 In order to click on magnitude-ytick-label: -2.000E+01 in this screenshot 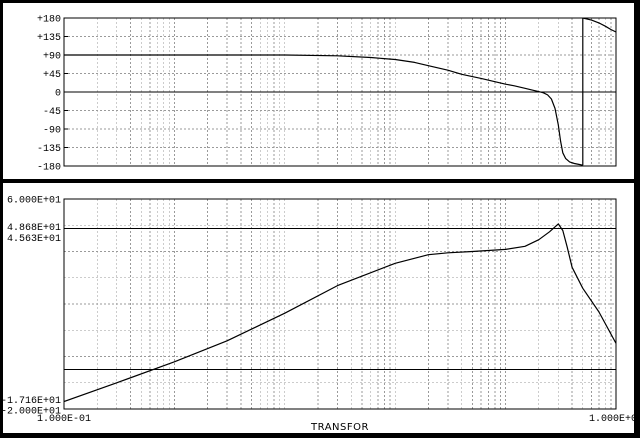, I will do `click(32, 412)`.